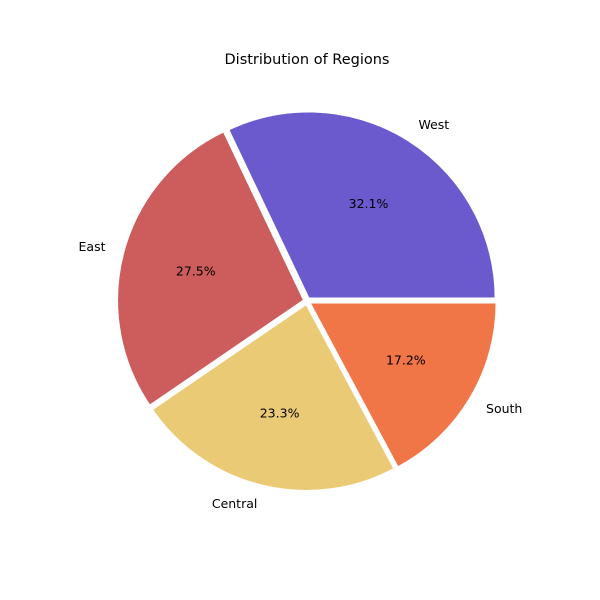 Image resolution: width=600 pixels, height=600 pixels. I want to click on slice-label-west: West, so click(433, 124).